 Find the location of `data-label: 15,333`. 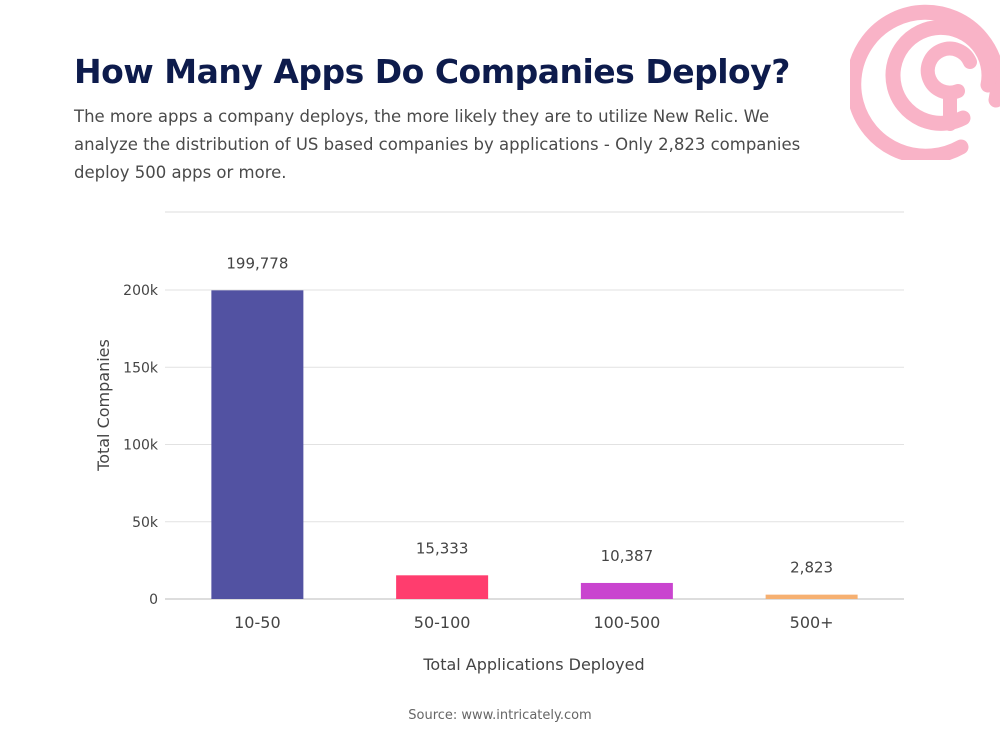

data-label: 15,333 is located at coordinates (442, 548).